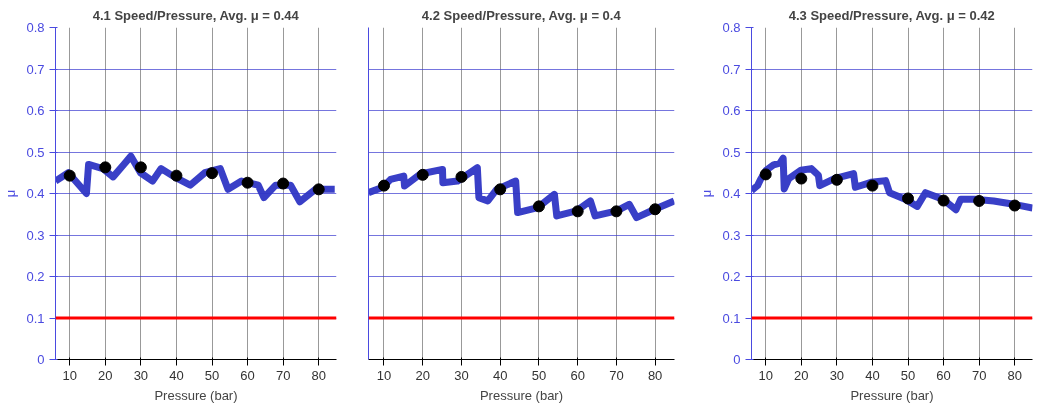 This screenshot has height=412, width=1050. Describe the element at coordinates (521, 15) in the screenshot. I see `chart-title: 4.2 Speed/Pressure, Avg. μ = 0.4` at that location.